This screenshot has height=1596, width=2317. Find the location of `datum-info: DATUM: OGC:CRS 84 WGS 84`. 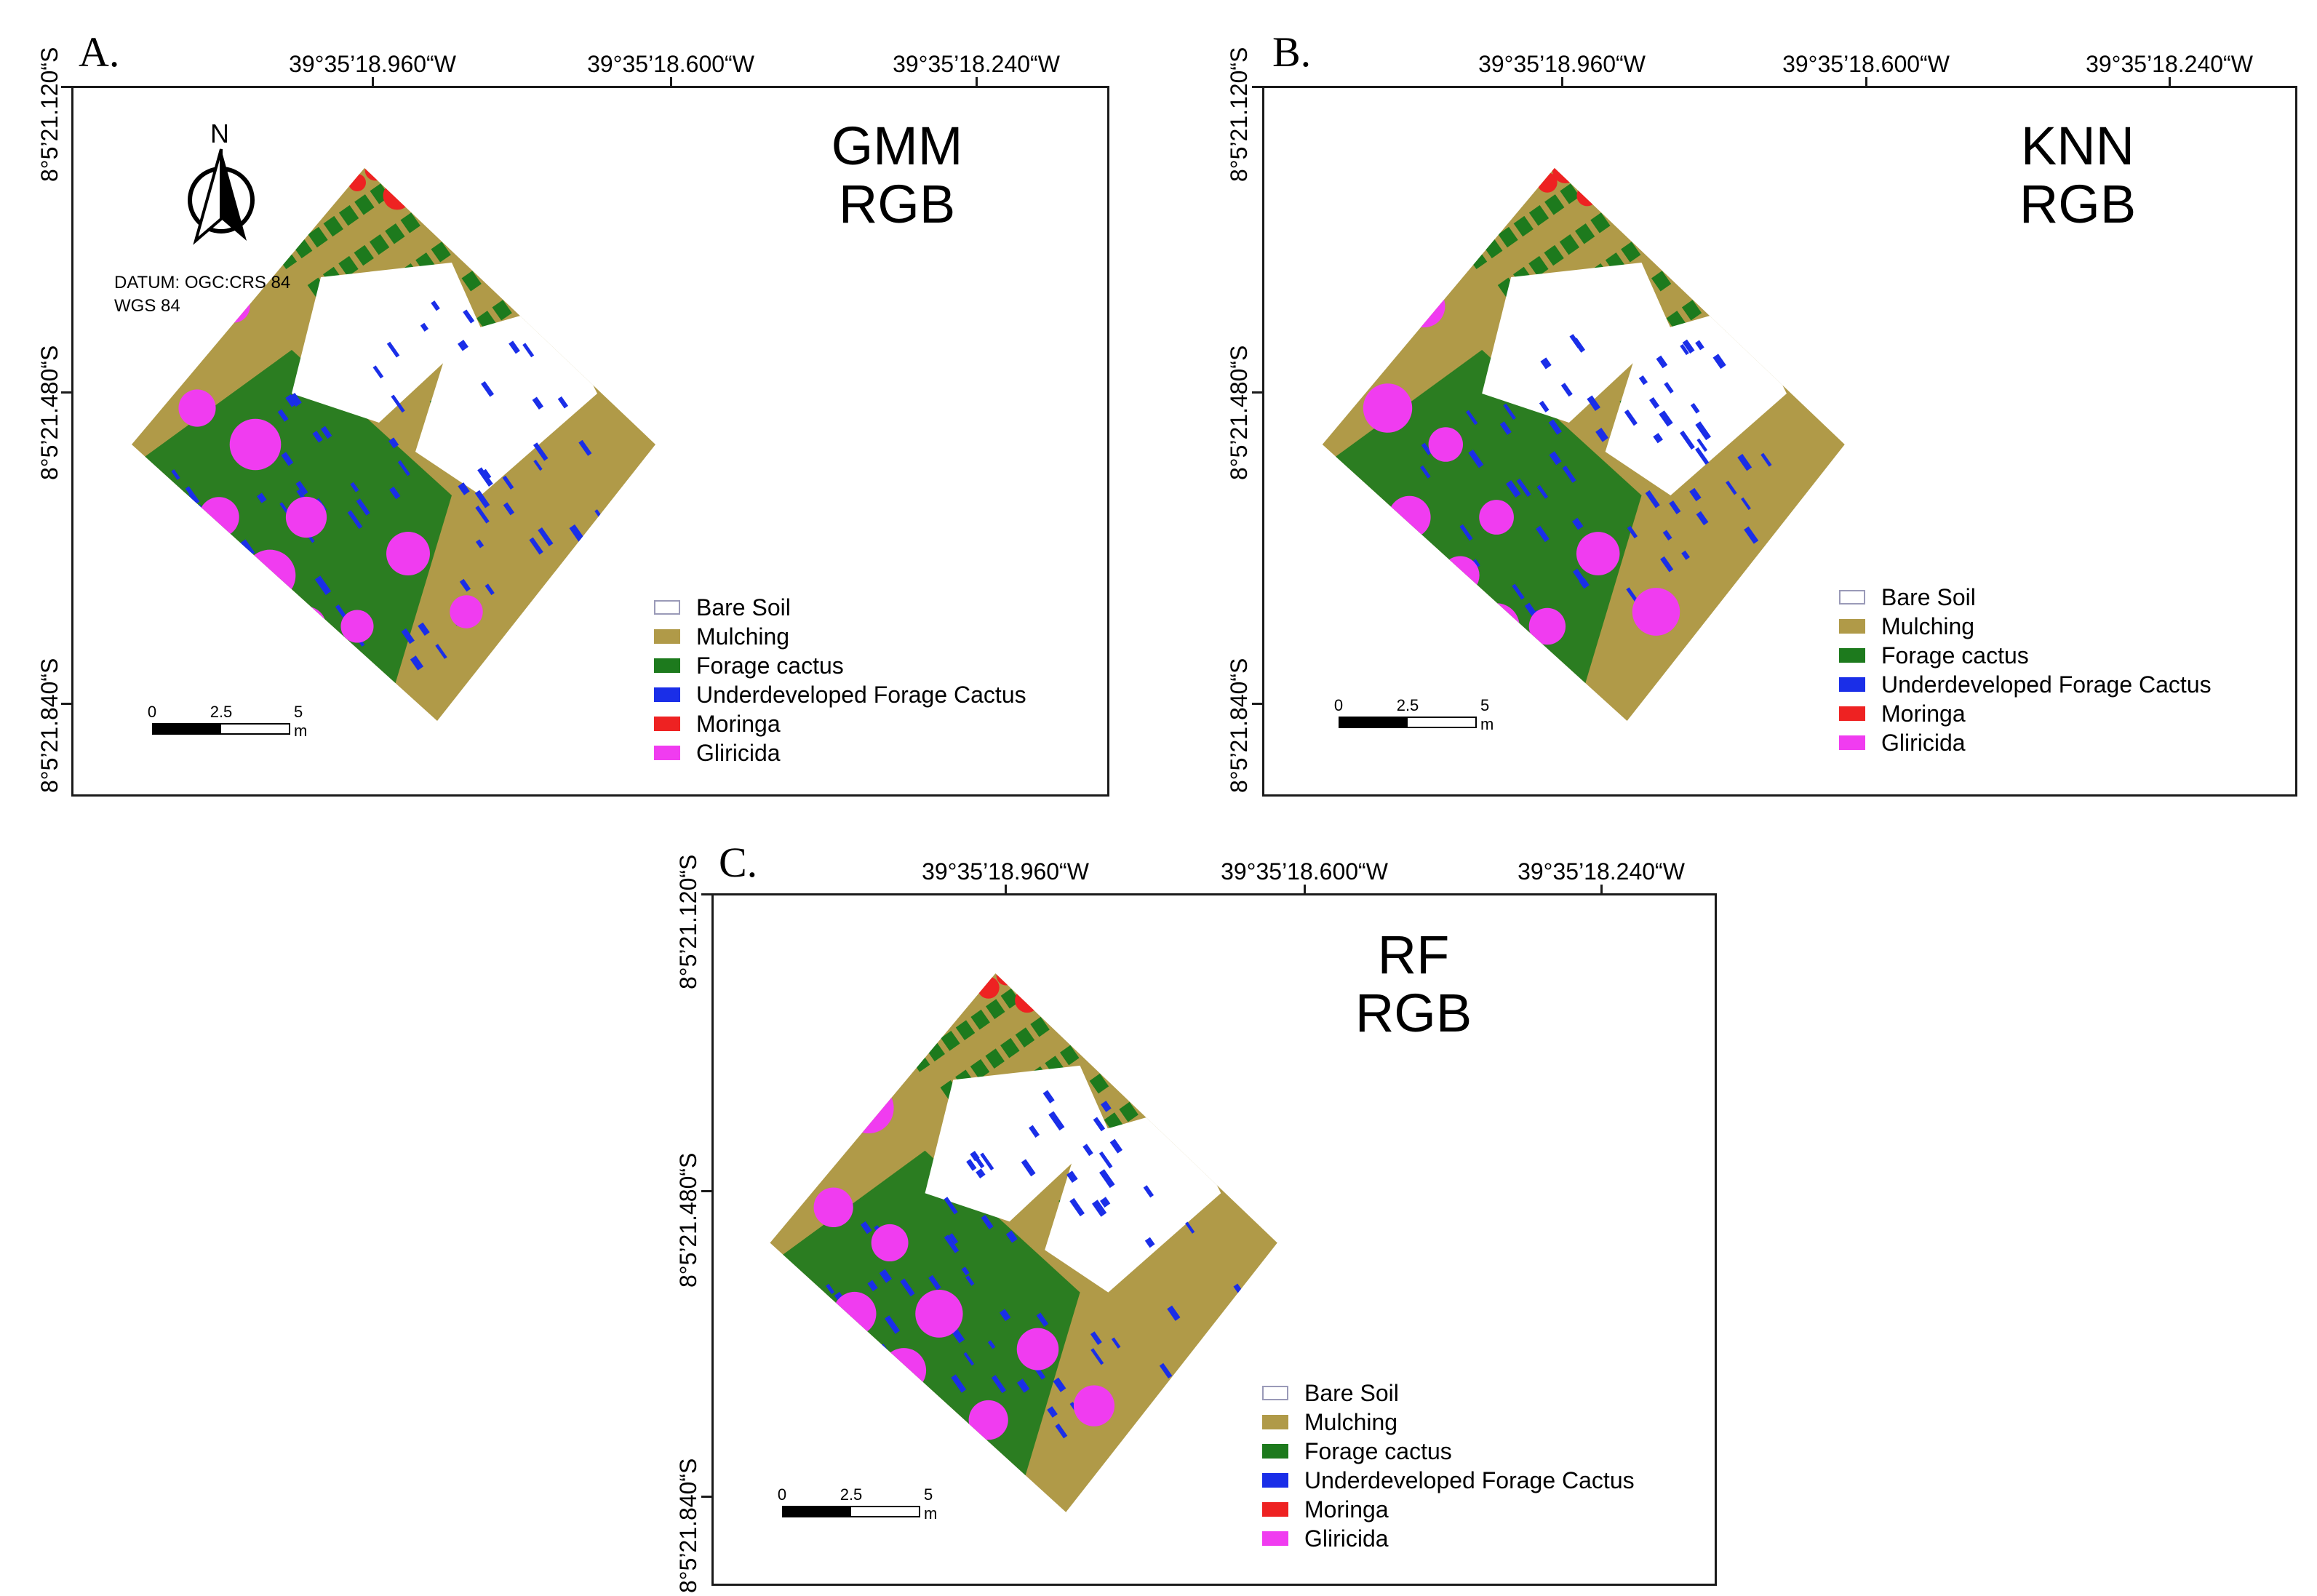

datum-info: DATUM: OGC:CRS 84 WGS 84 is located at coordinates (202, 294).